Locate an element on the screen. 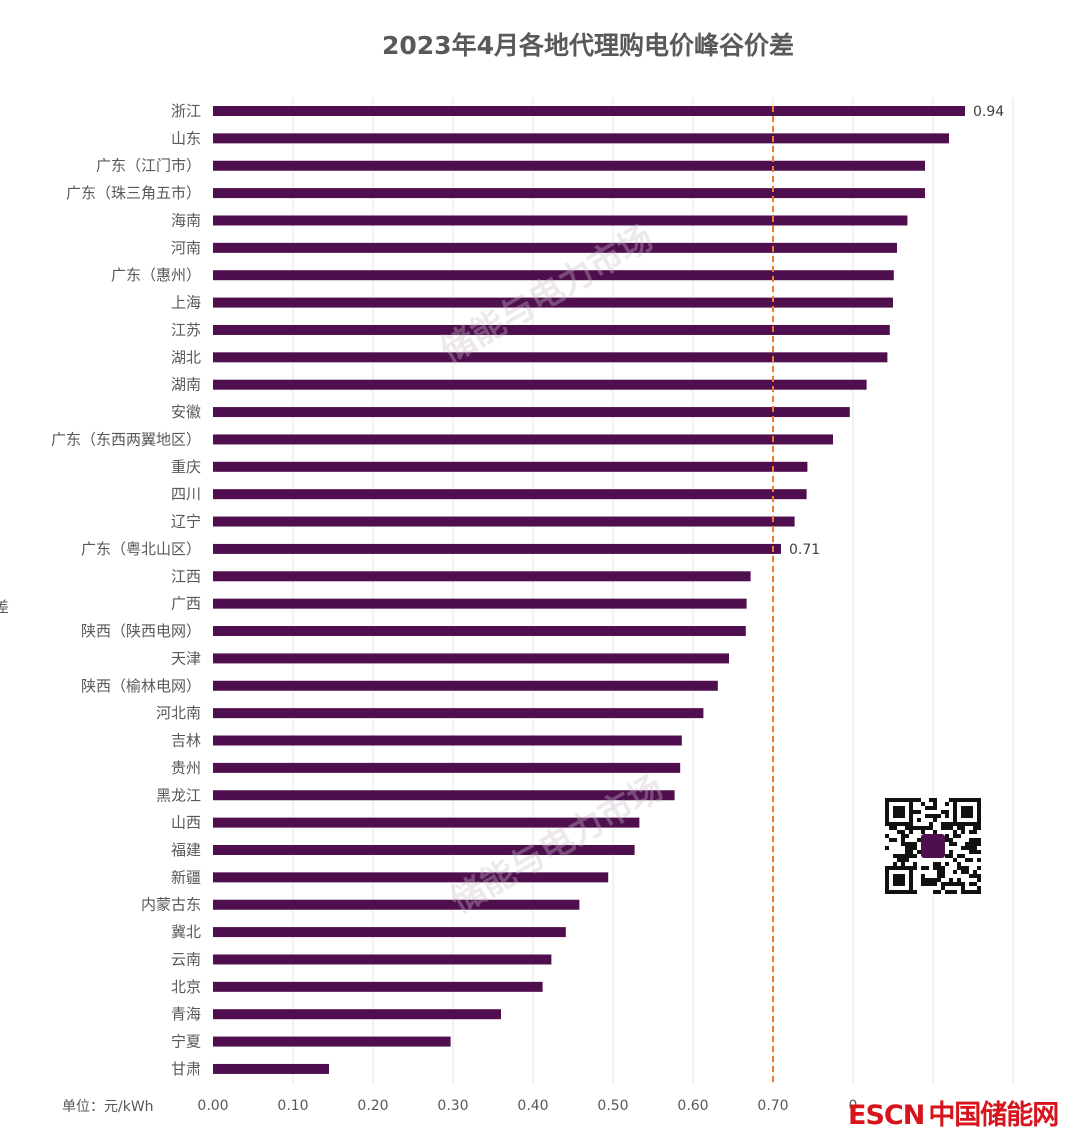 The height and width of the screenshot is (1145, 1080). category-label: 云南 is located at coordinates (186, 959).